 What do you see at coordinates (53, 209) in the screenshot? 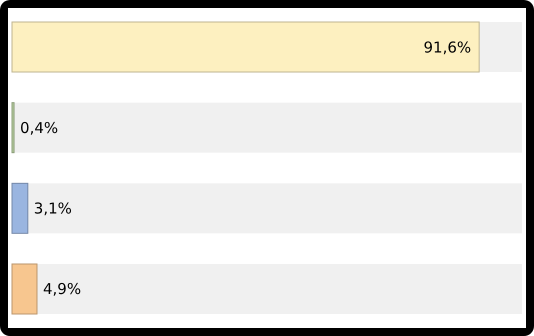
I see `data-label: 3,1%` at bounding box center [53, 209].